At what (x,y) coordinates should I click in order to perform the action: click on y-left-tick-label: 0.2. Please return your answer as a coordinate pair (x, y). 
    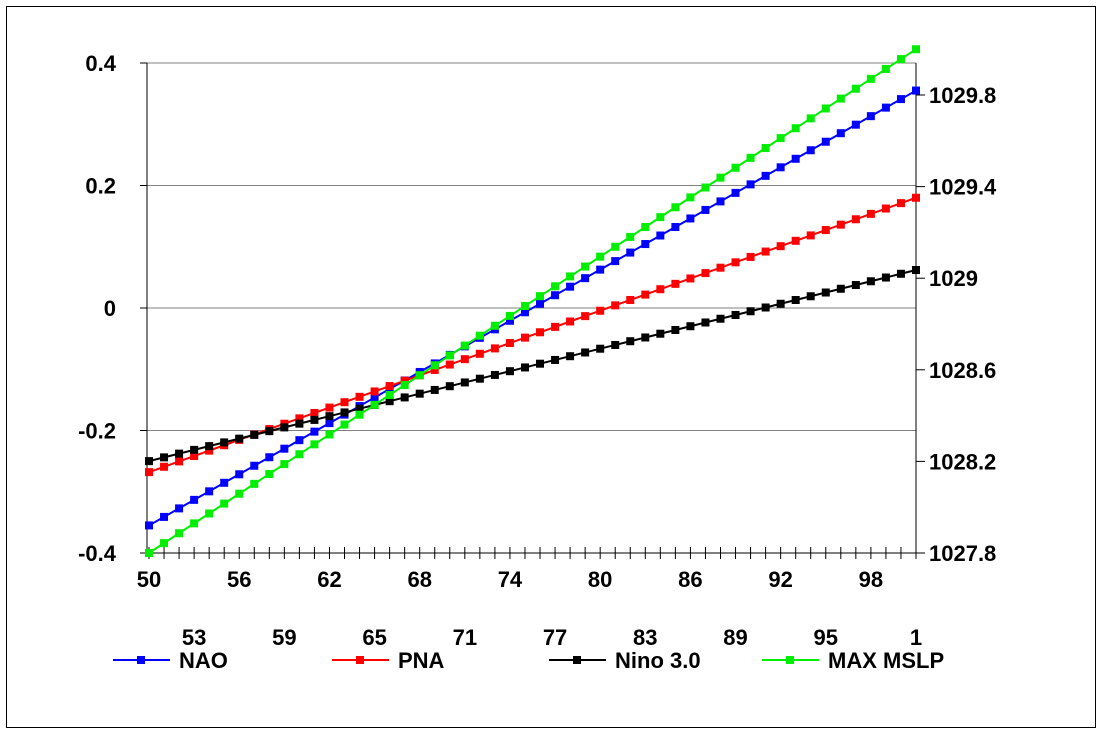
    Looking at the image, I should click on (100, 186).